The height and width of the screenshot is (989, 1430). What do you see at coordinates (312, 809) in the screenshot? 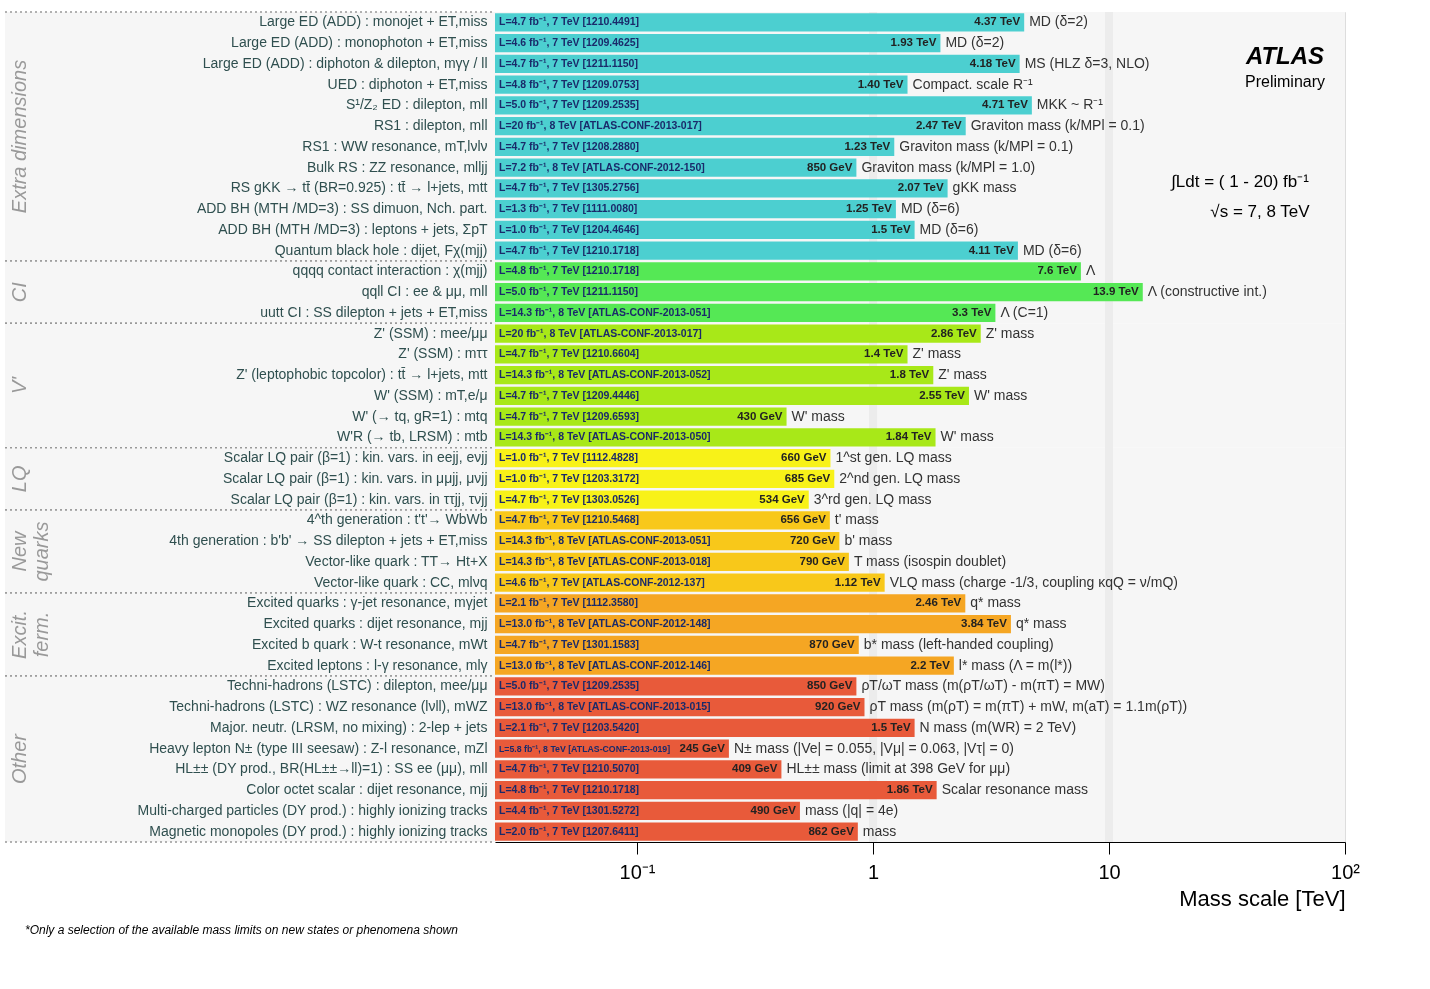
I see `y-tick-label: Multi-charged particles (DY prod.) : highly ionizing tracks` at bounding box center [312, 809].